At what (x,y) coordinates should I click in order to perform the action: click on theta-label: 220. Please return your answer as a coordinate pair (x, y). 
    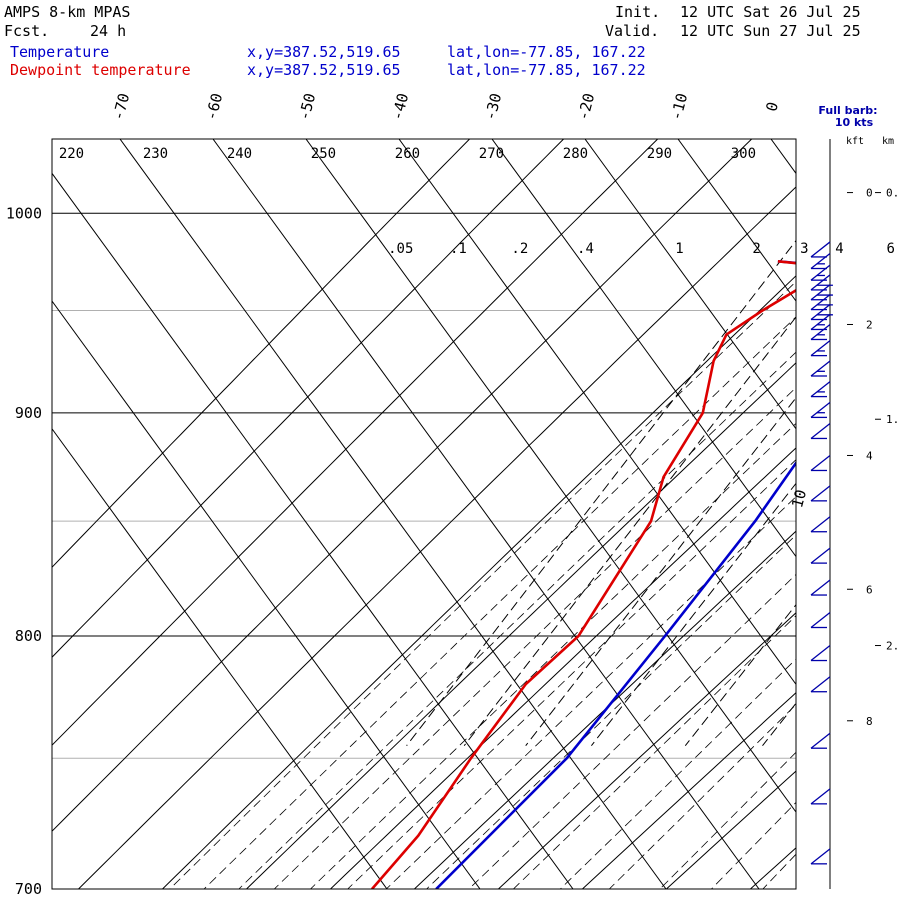
    Looking at the image, I should click on (71, 154).